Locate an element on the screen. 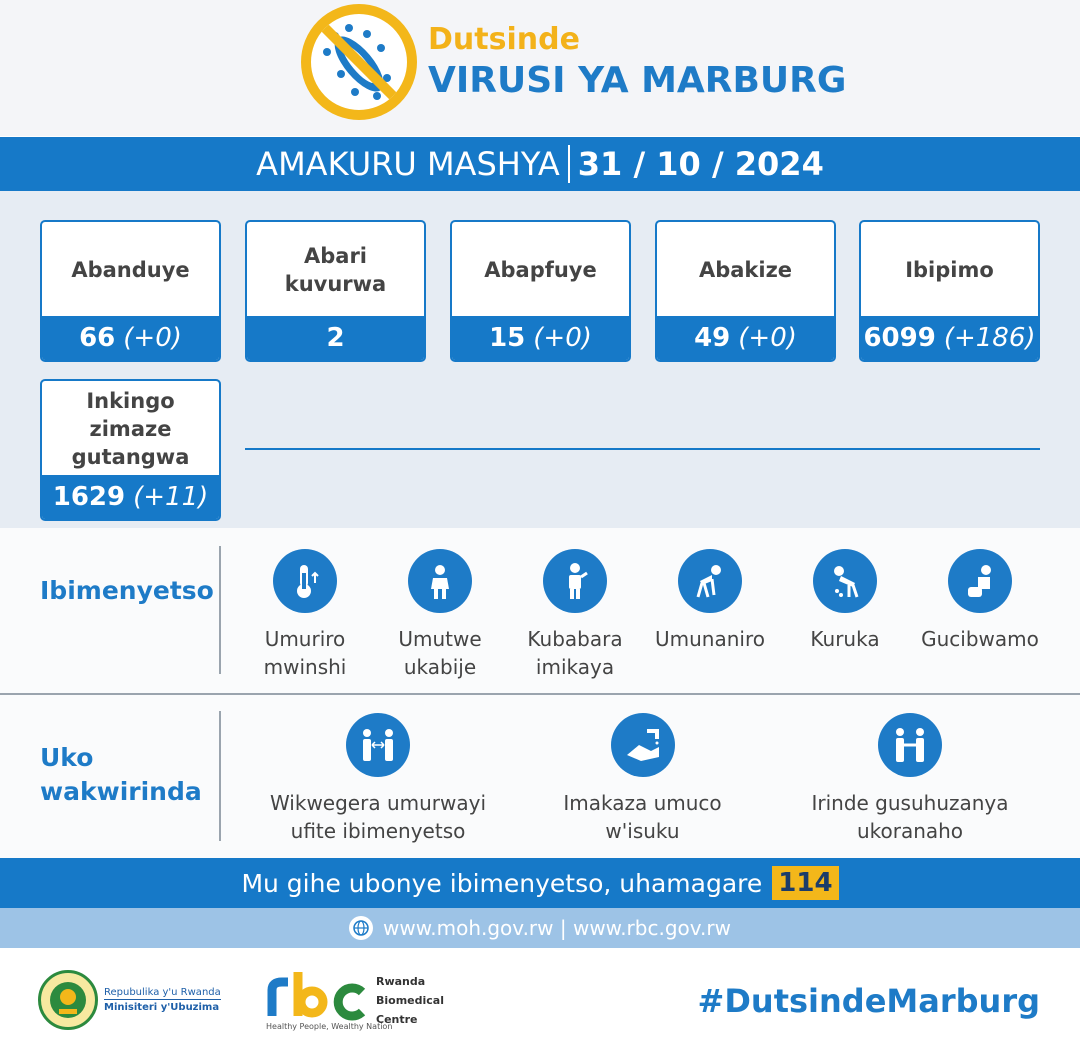 Image resolution: width=1080 pixels, height=1051 pixels. symptom-fever: Umuriro mwinshi is located at coordinates (305, 615).